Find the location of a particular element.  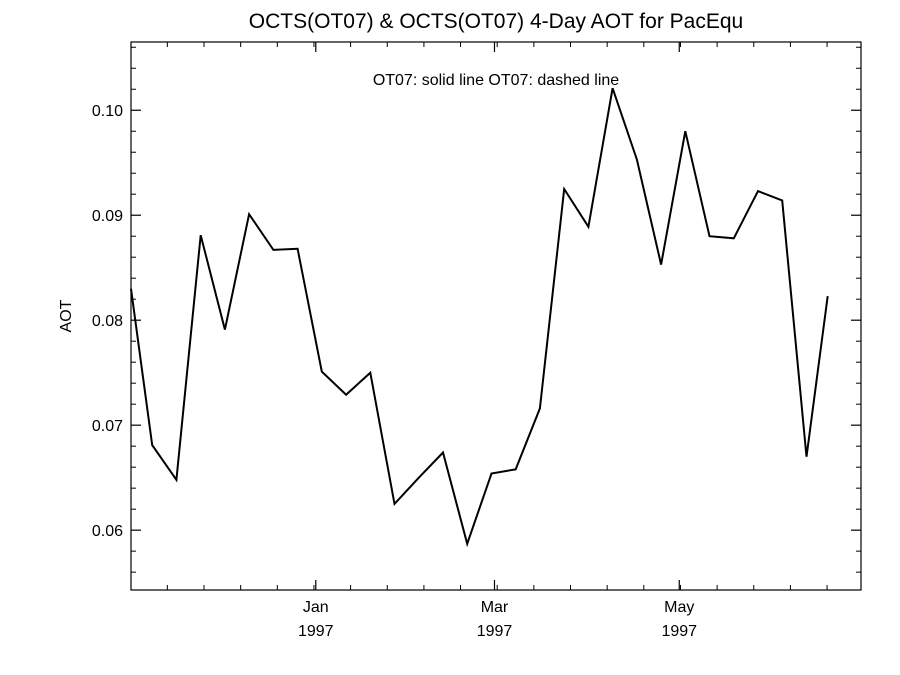

y-axis-label: AOT is located at coordinates (66, 315).